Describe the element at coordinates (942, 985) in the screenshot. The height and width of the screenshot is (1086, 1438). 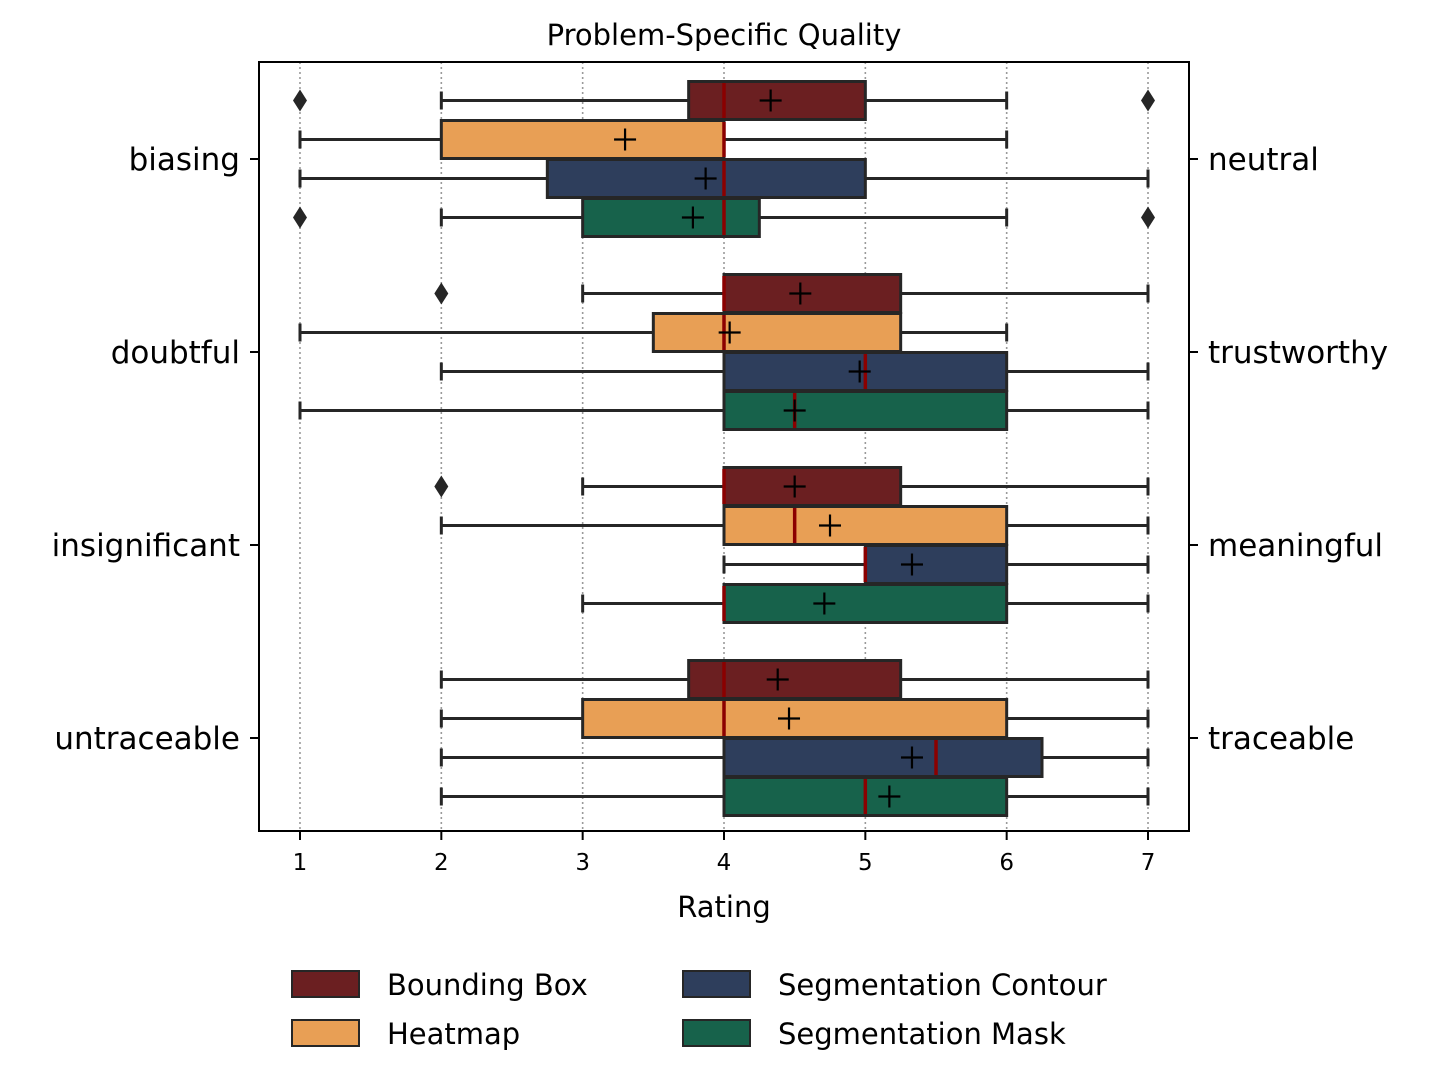
I see `legend-label: Segmentation Contour` at that location.